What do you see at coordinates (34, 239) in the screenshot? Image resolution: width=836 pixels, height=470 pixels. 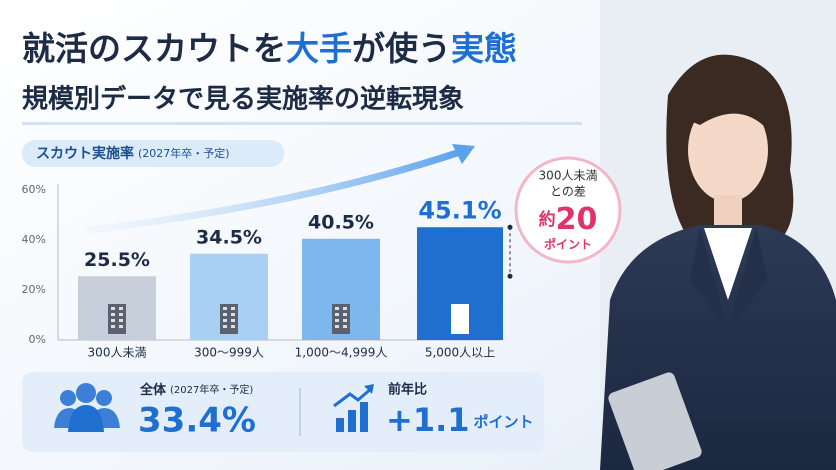 I see `y-tick-label: 40%` at bounding box center [34, 239].